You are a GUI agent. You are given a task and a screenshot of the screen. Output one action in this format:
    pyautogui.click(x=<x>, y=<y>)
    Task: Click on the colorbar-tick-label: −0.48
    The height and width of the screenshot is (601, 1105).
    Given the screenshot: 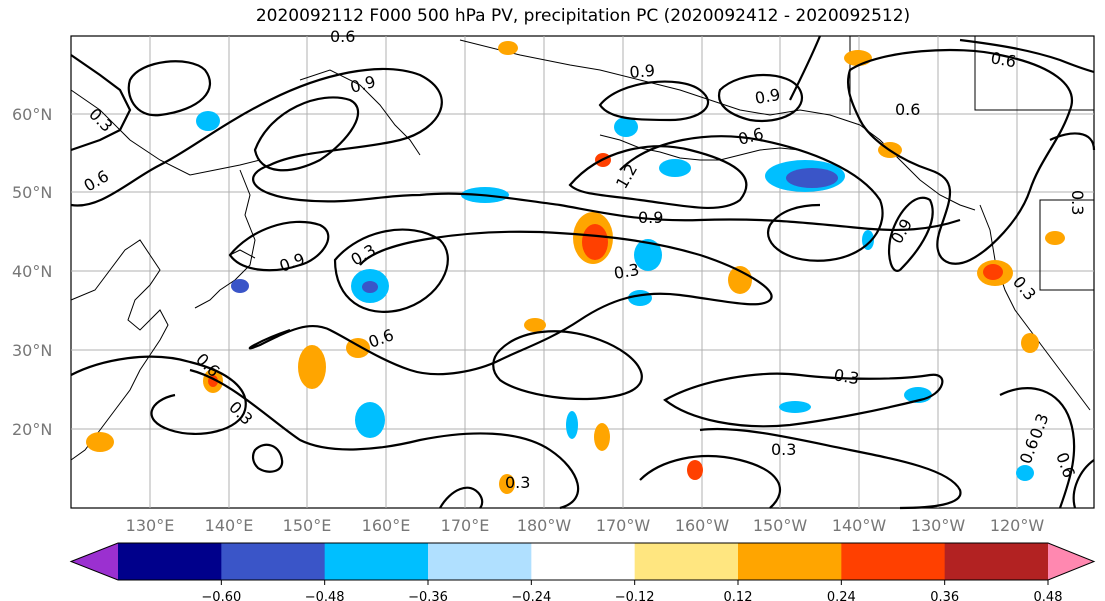 What is the action you would take?
    pyautogui.click(x=325, y=595)
    